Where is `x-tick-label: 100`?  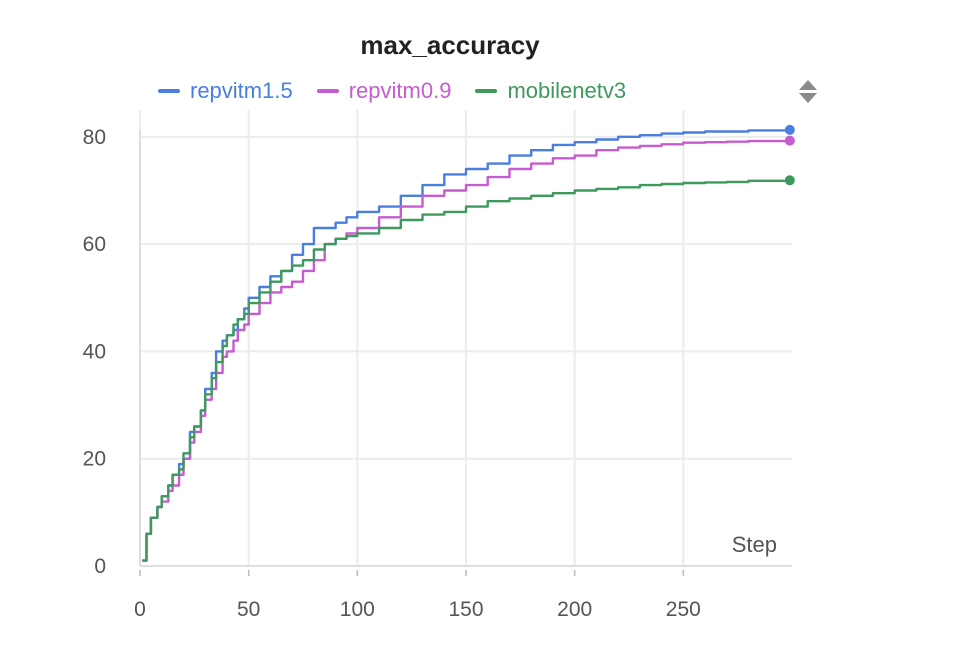 x-tick-label: 100 is located at coordinates (357, 609).